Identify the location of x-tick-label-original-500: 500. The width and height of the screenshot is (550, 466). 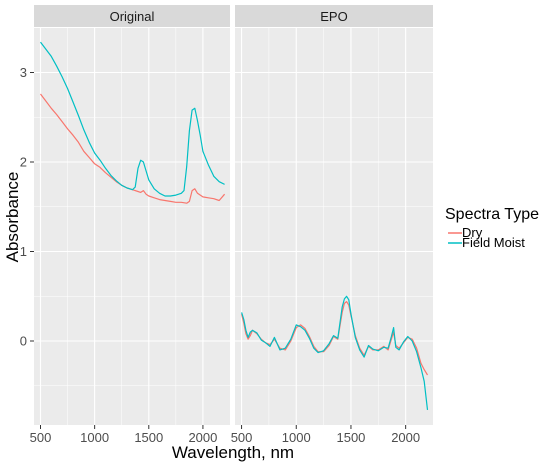
(41, 437).